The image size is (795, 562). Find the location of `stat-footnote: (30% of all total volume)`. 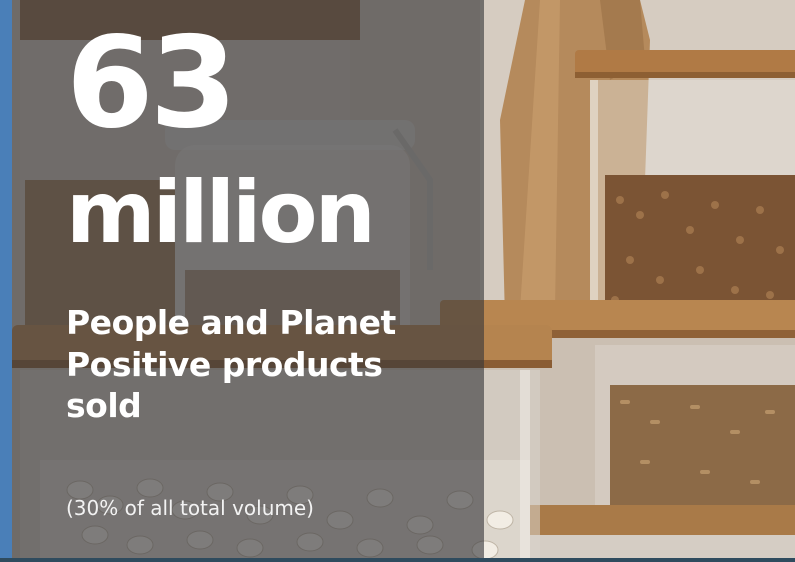

stat-footnote: (30% of all total volume) is located at coordinates (190, 508).